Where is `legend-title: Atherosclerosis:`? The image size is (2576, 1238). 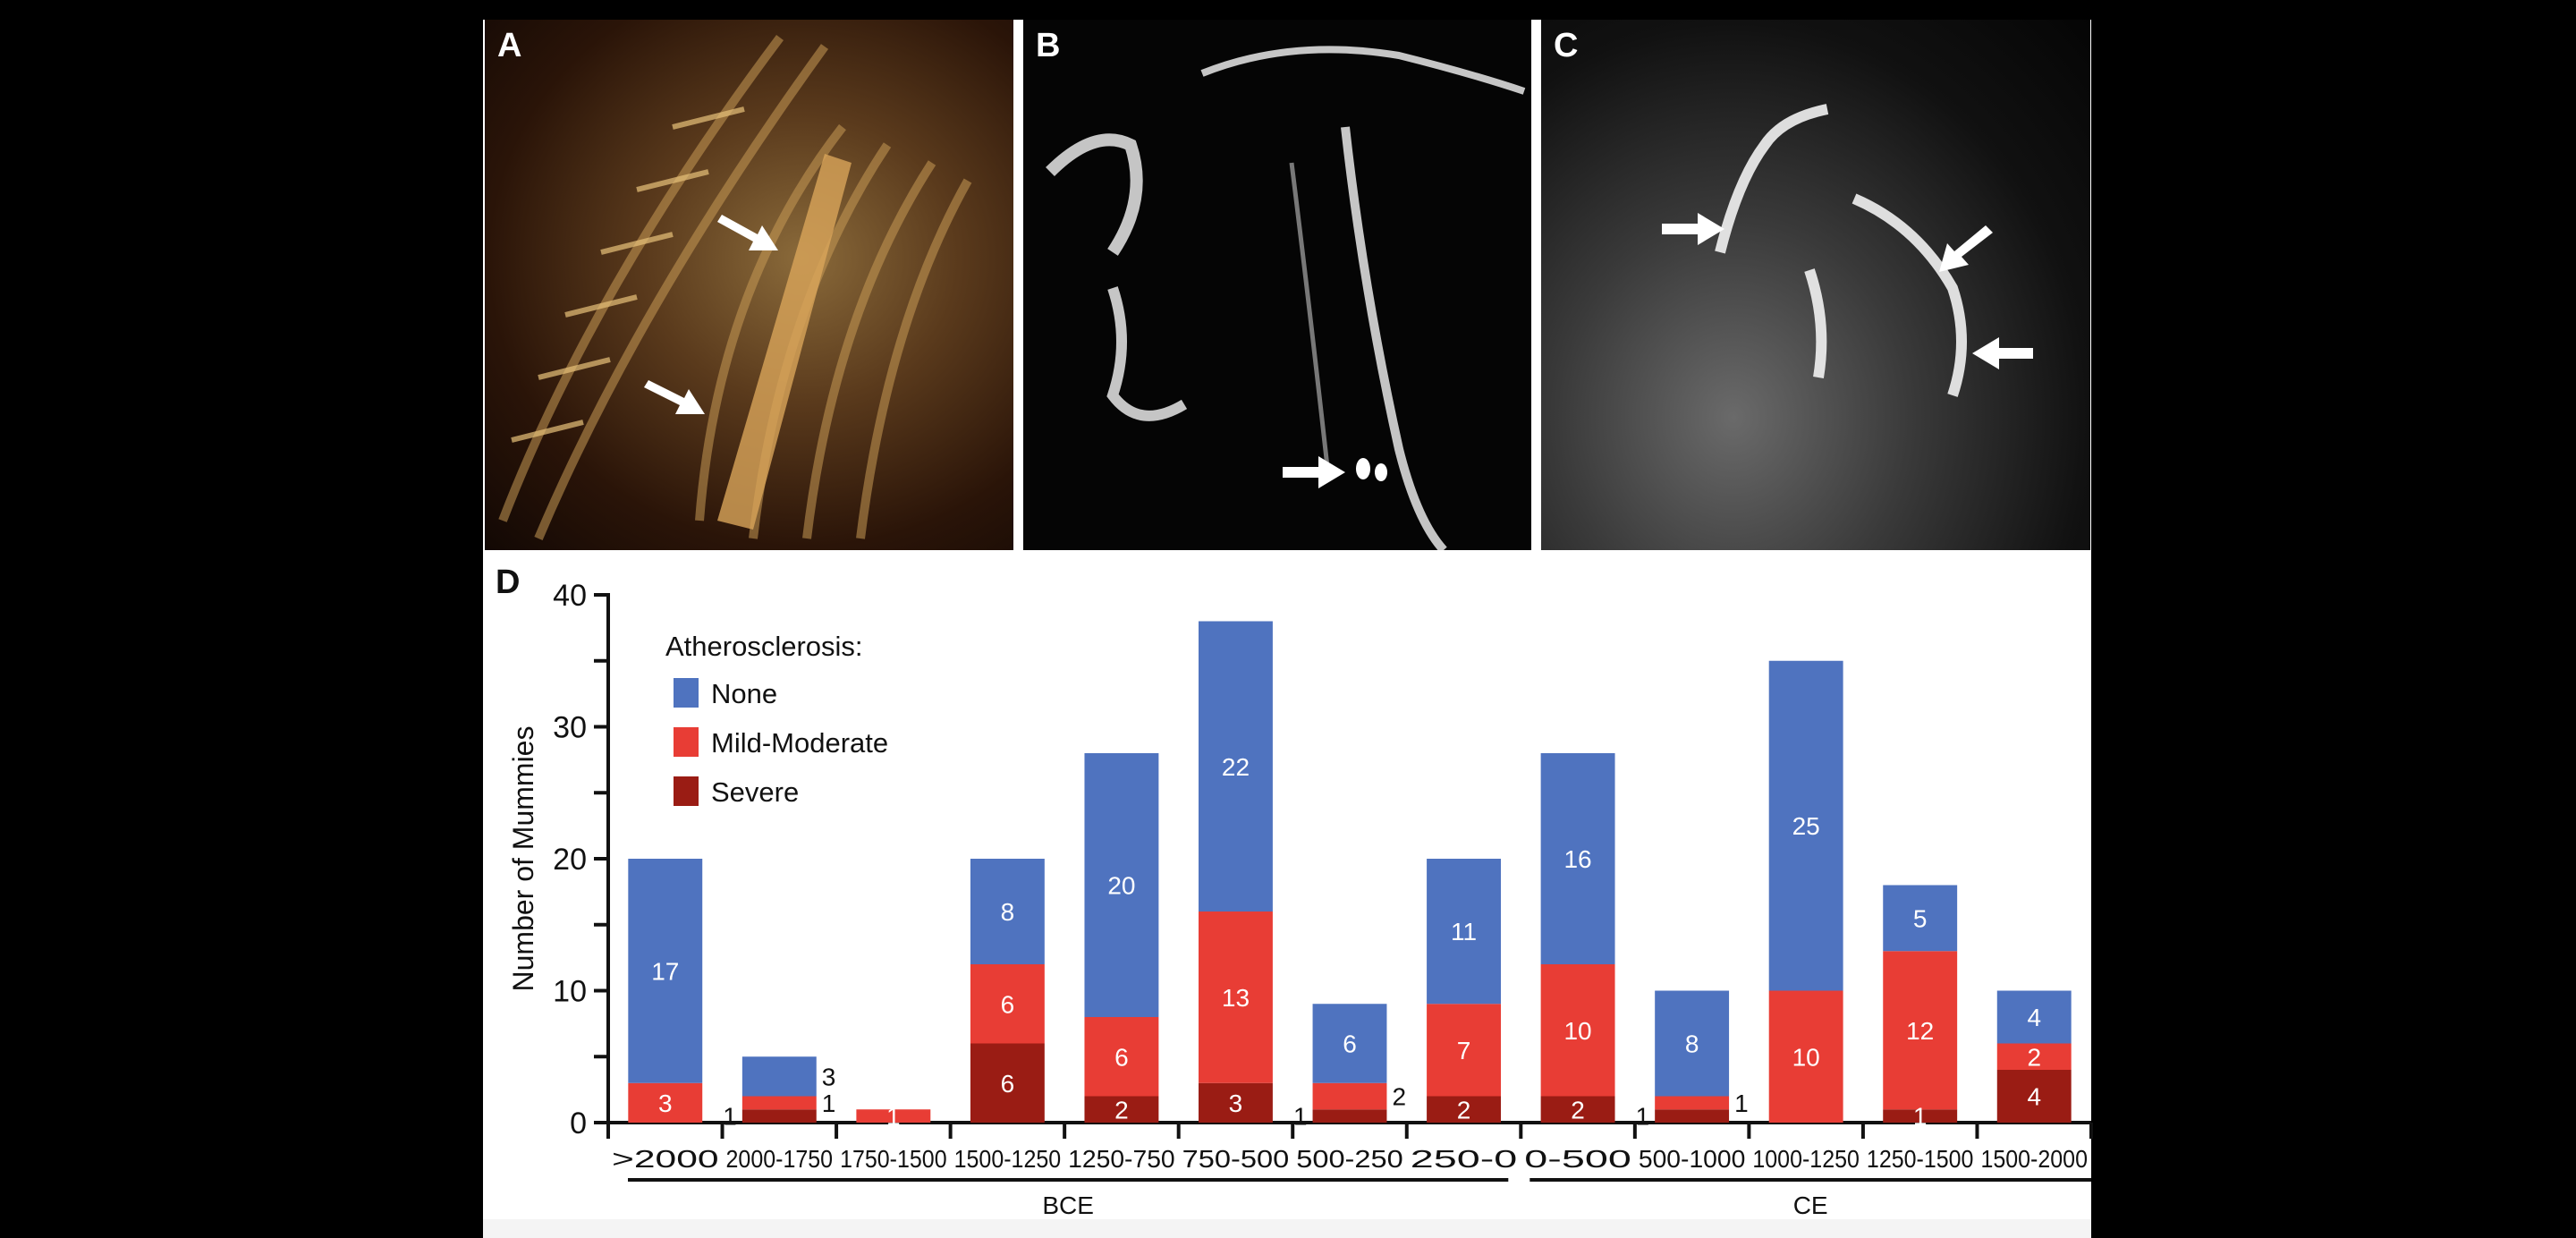 legend-title: Atherosclerosis: is located at coordinates (764, 646).